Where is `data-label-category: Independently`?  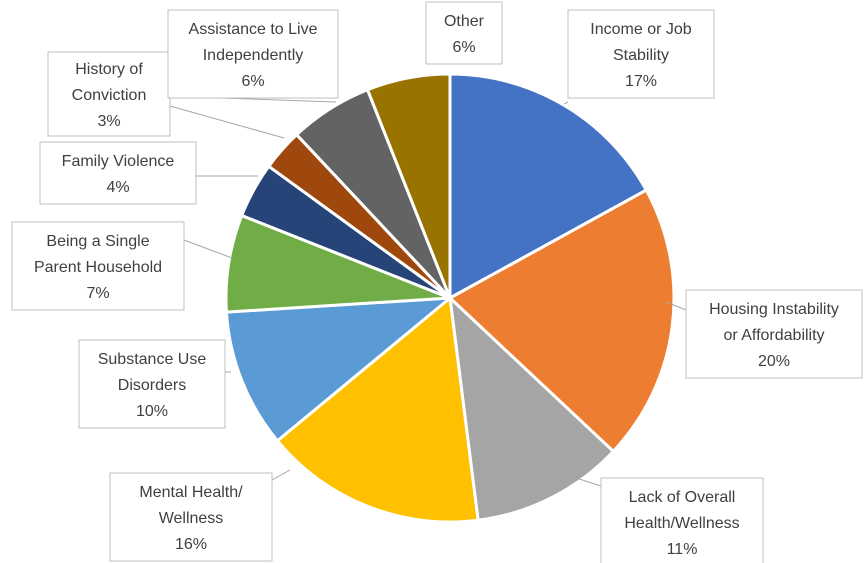
data-label-category: Independently is located at coordinates (253, 55).